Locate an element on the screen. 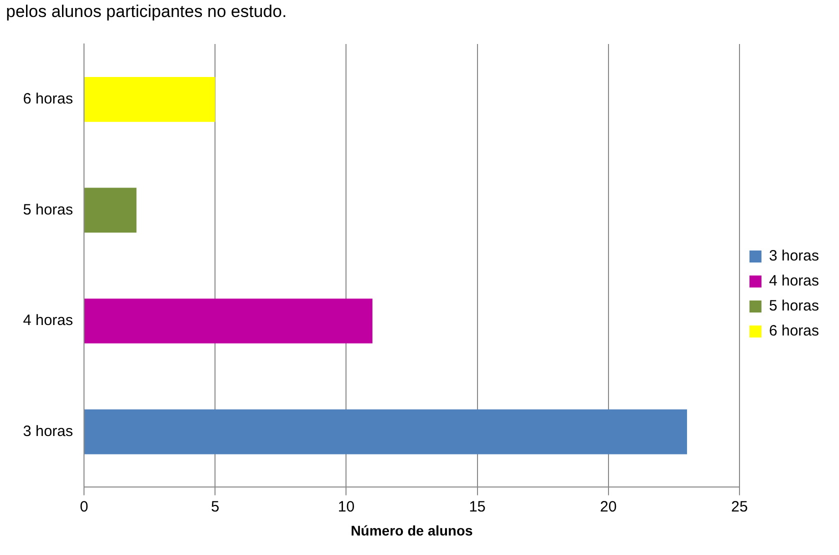 The image size is (839, 555). y-tick-label: 4 horas is located at coordinates (48, 321).